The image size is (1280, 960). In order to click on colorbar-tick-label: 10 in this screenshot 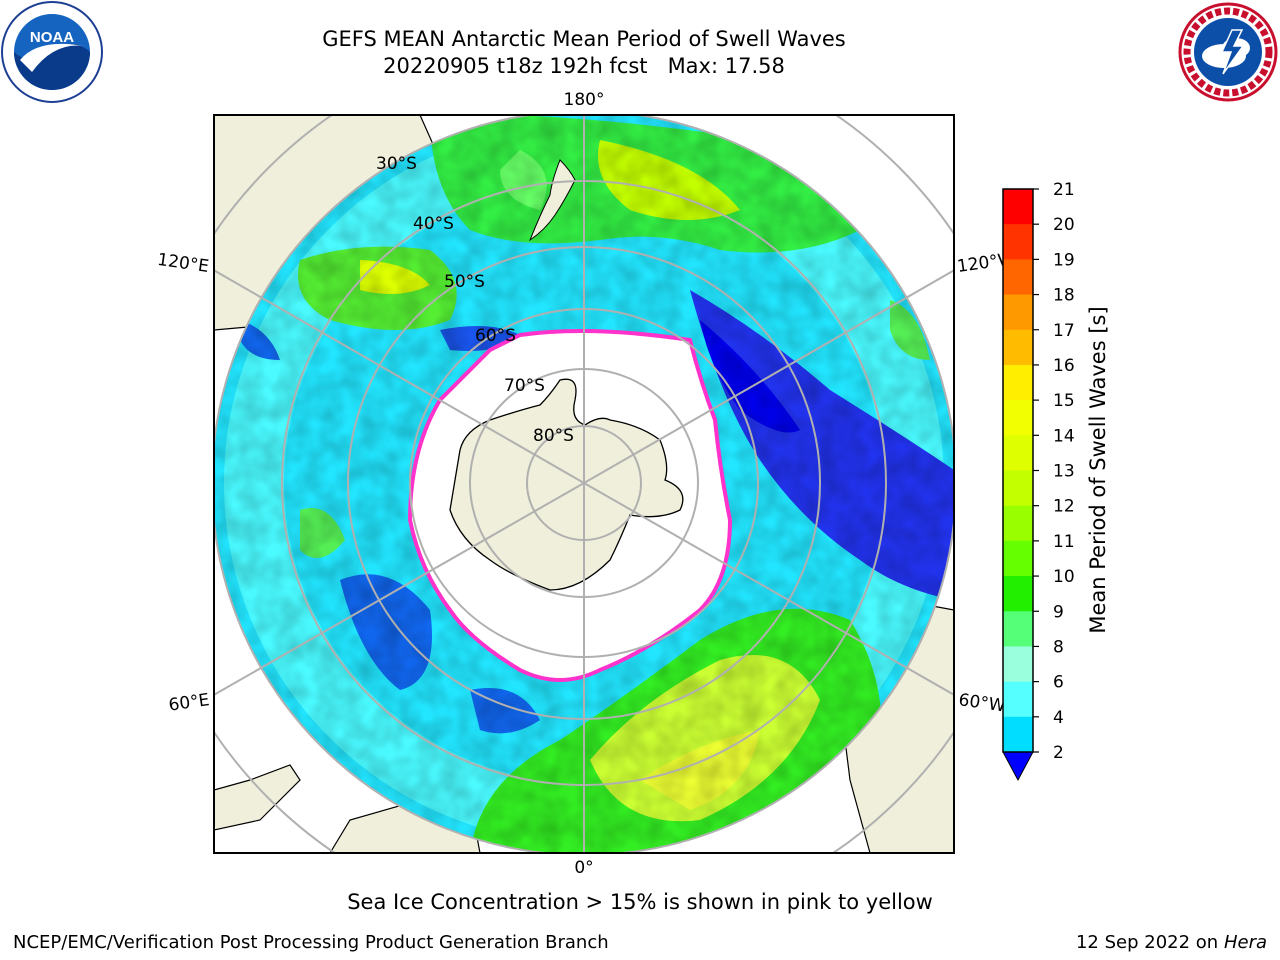, I will do `click(1064, 577)`.